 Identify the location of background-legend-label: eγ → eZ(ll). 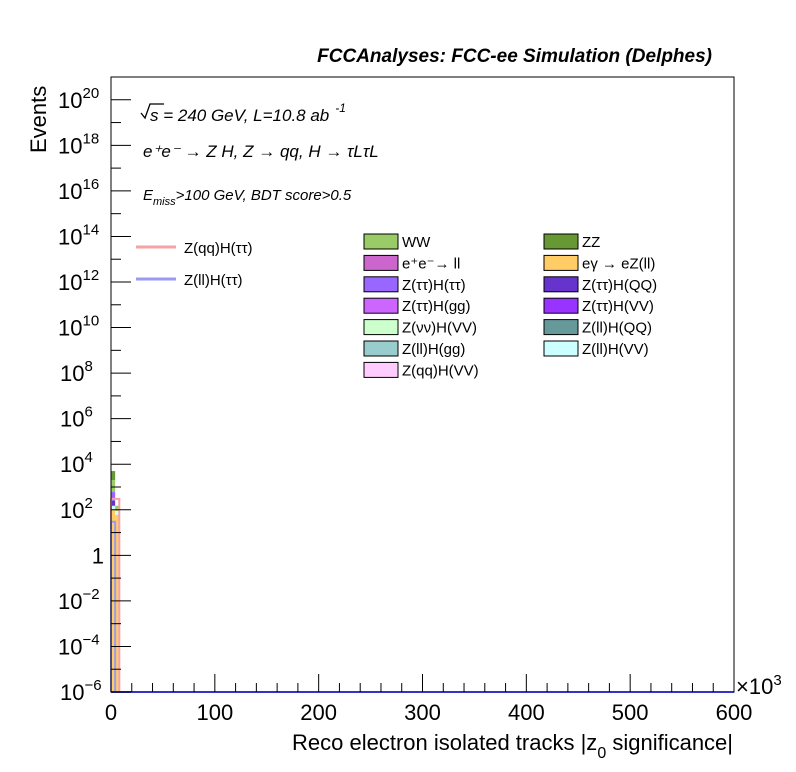
(618, 263).